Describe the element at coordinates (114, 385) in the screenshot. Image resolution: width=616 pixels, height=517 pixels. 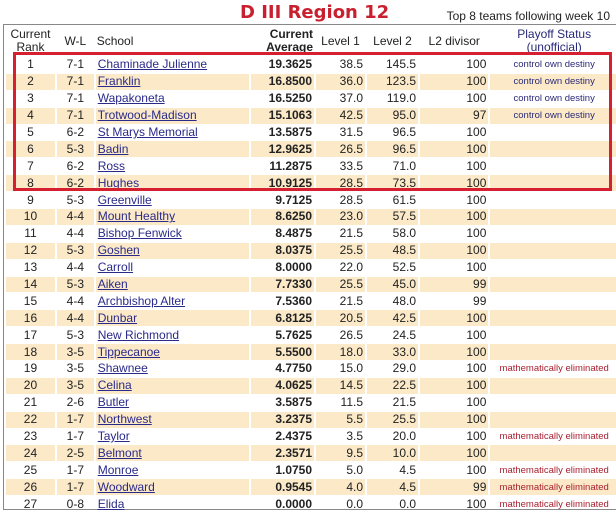
I see `school-link: Celina` at that location.